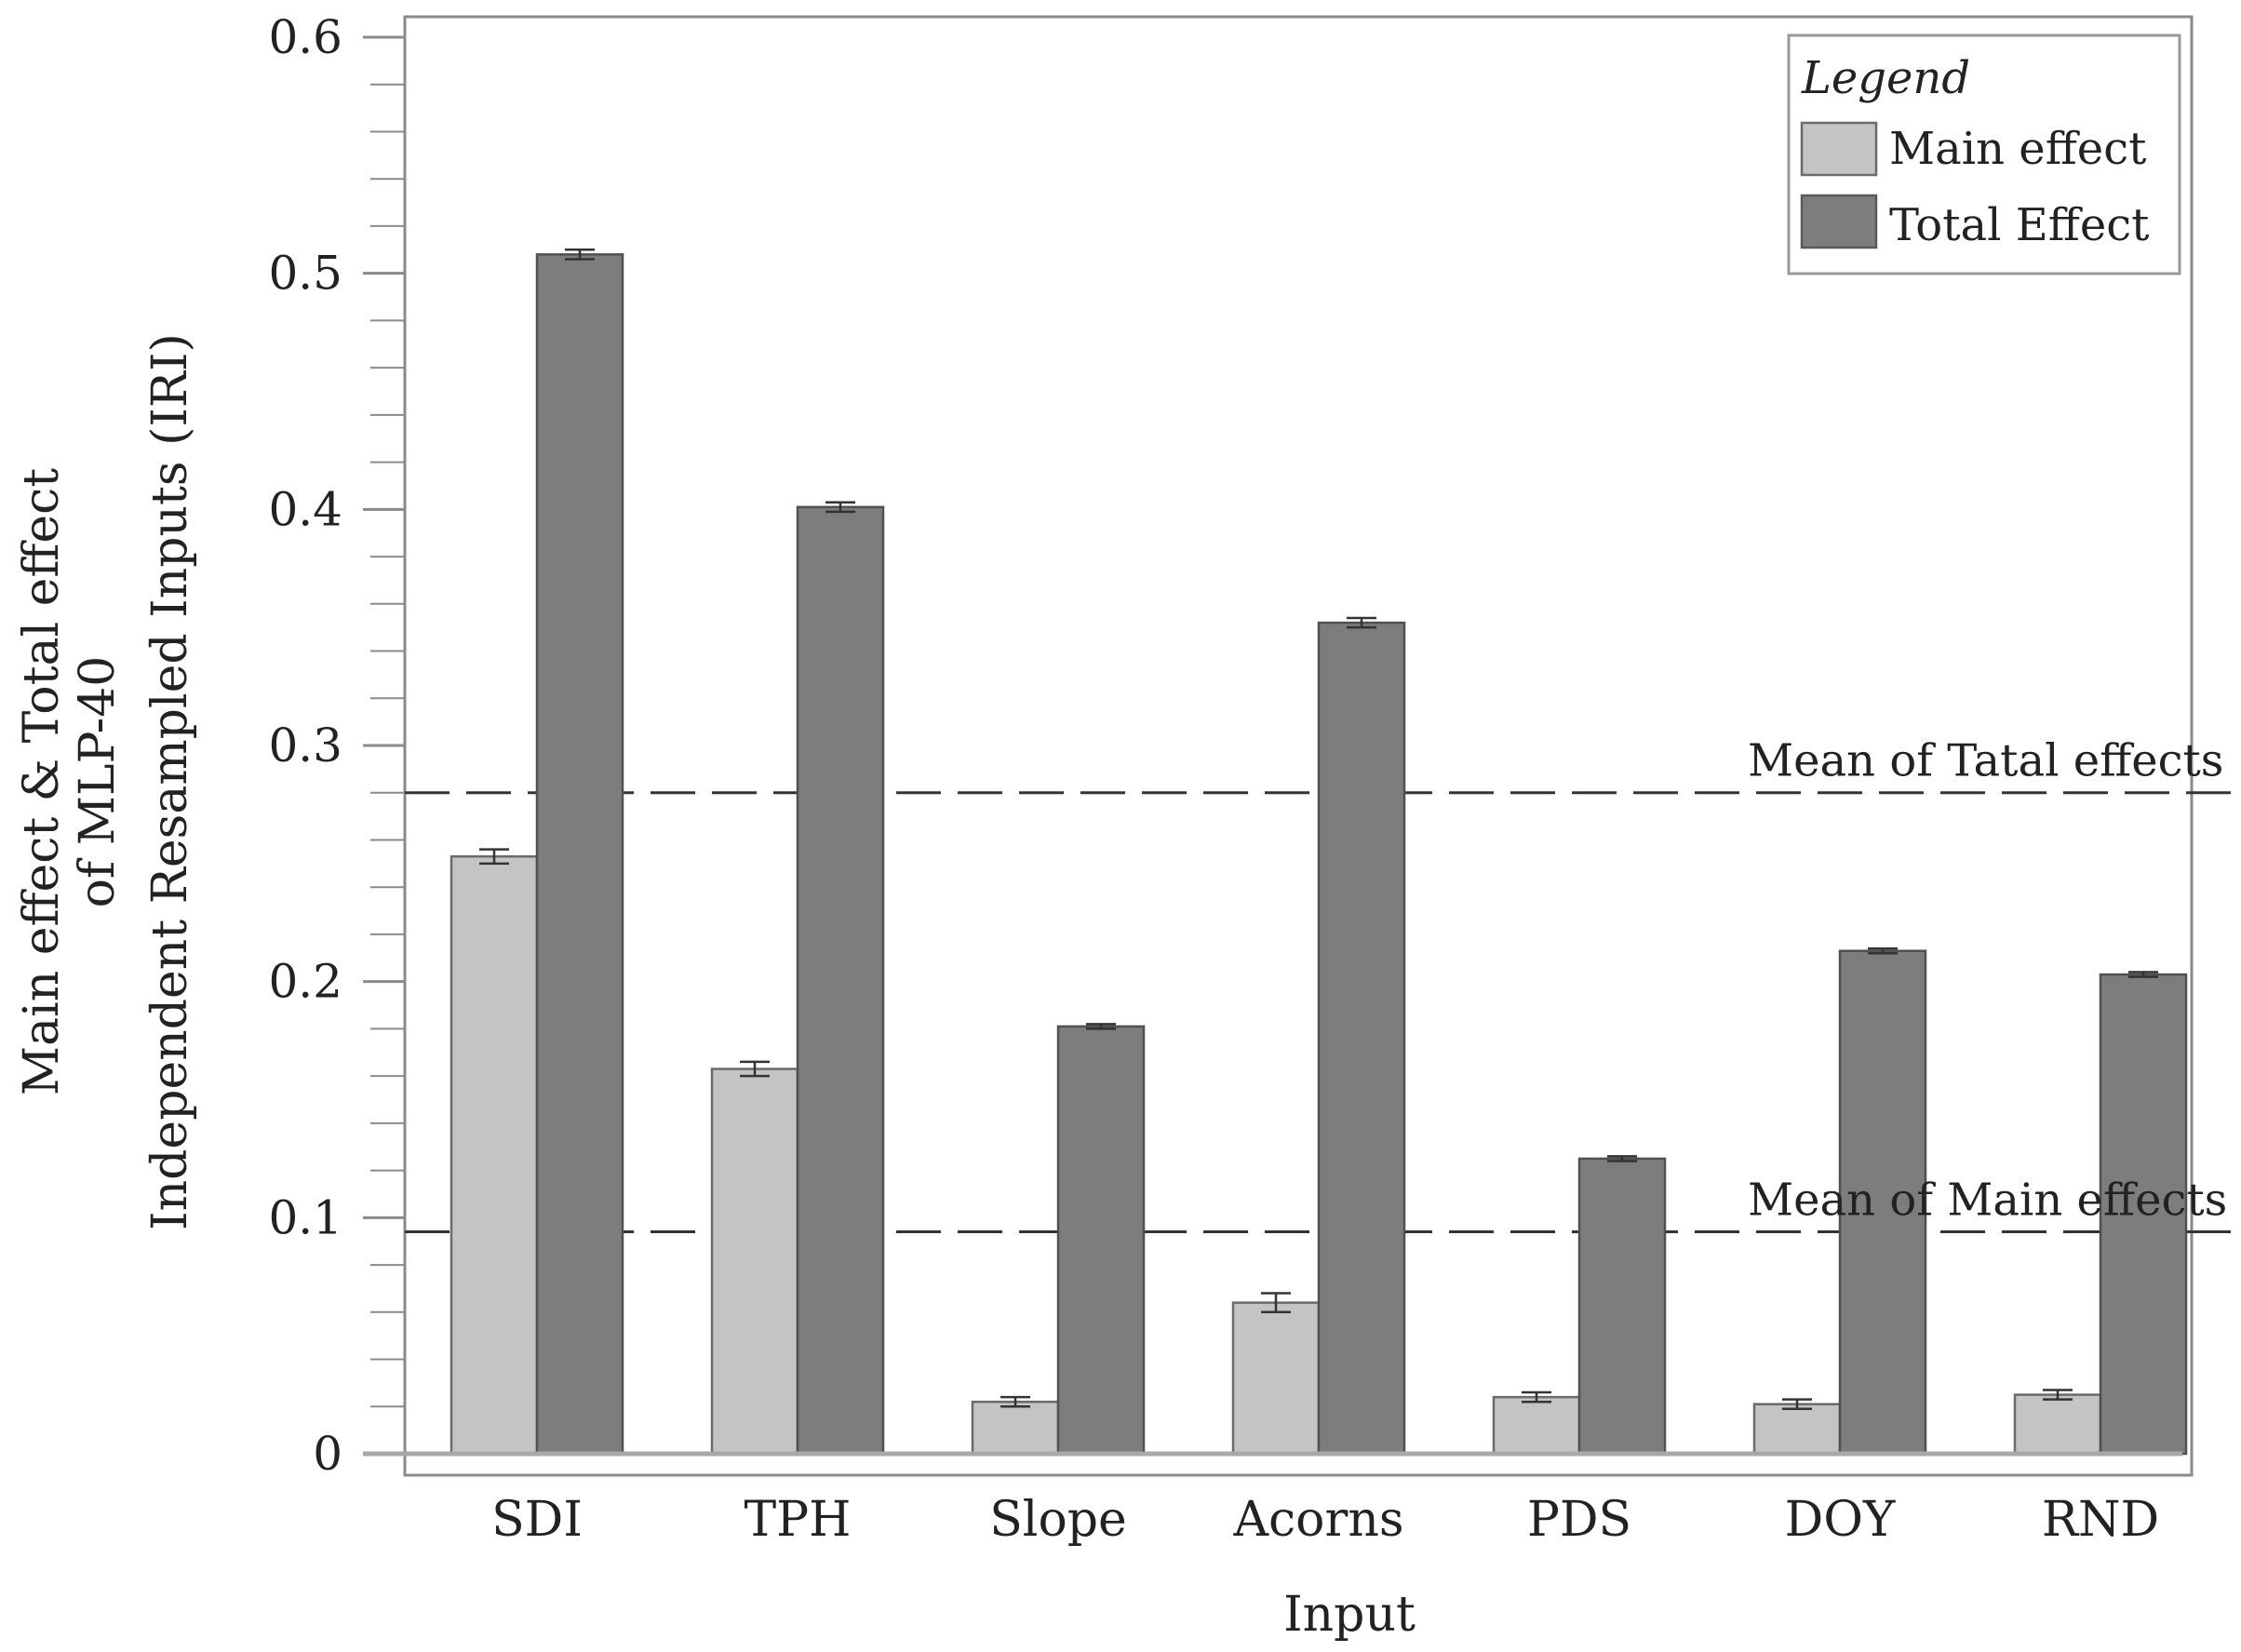 The image size is (2241, 1652). What do you see at coordinates (305, 745) in the screenshot?
I see `y-tick-label: 0.3` at bounding box center [305, 745].